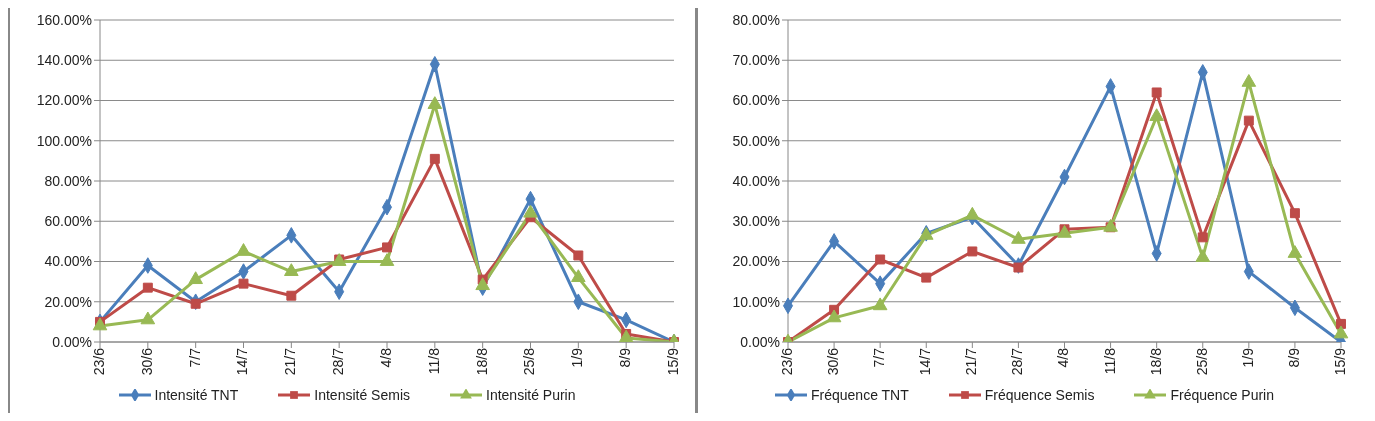 The image size is (1375, 421). What do you see at coordinates (64, 60) in the screenshot?
I see `y-tick-label: 140.00%` at bounding box center [64, 60].